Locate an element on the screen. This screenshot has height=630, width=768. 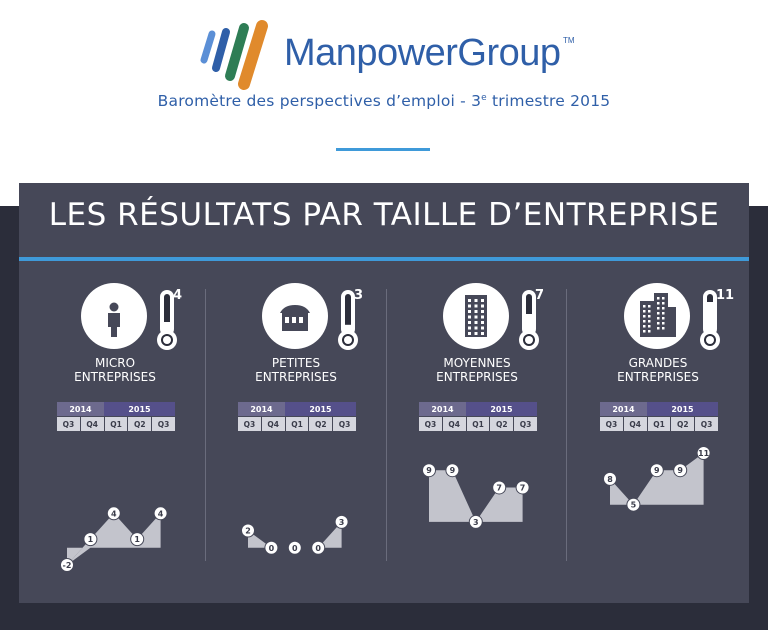
area-chart: 2 0 0 0 3 is located at coordinates (295, 534).